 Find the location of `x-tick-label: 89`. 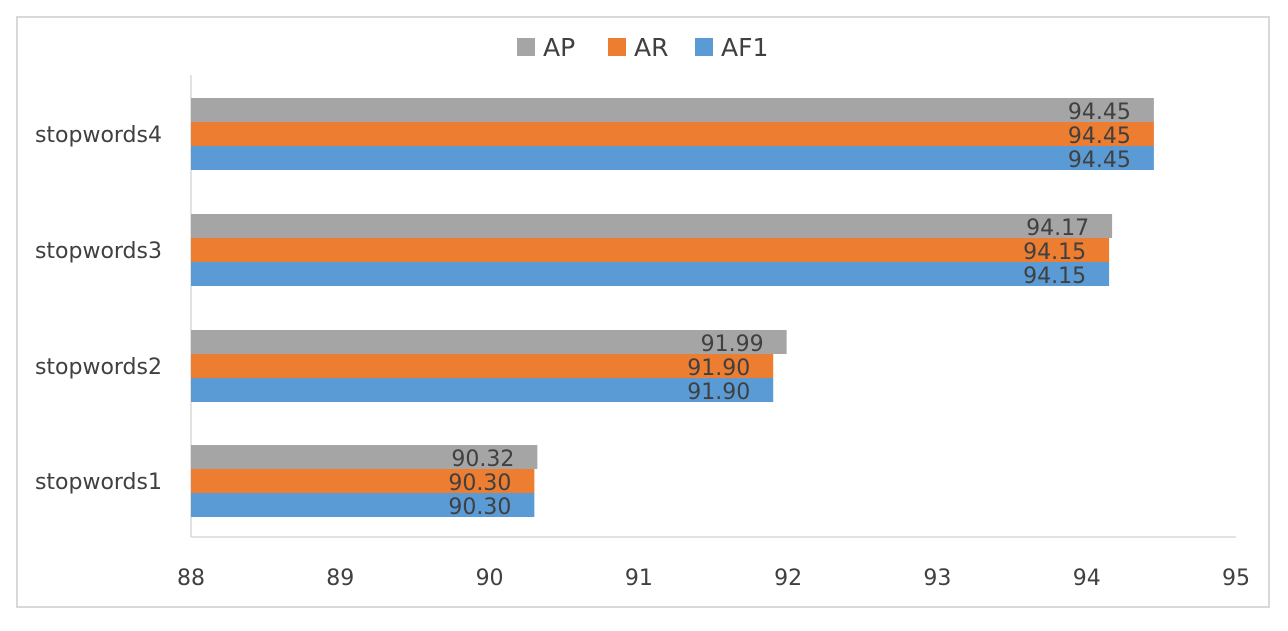

x-tick-label: 89 is located at coordinates (340, 578).